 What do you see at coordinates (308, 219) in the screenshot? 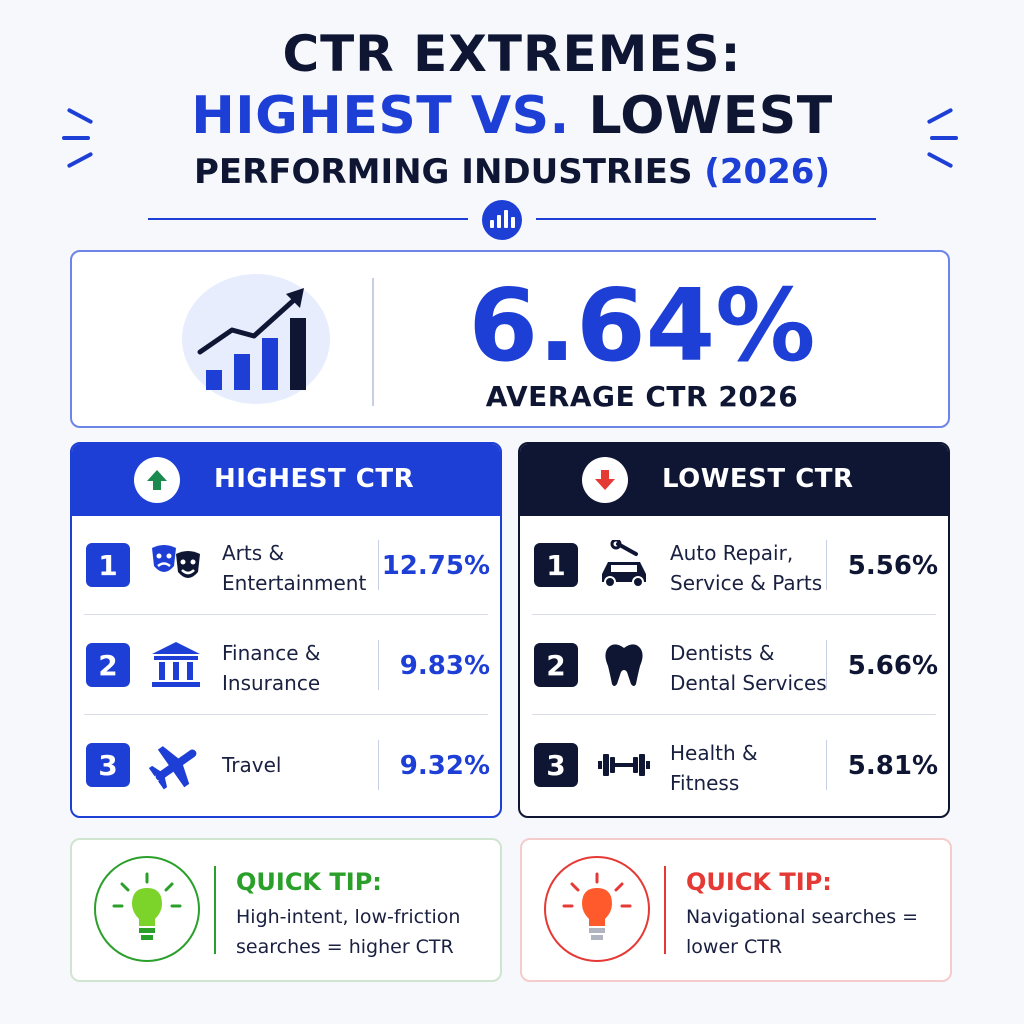
I see `divider-left` at bounding box center [308, 219].